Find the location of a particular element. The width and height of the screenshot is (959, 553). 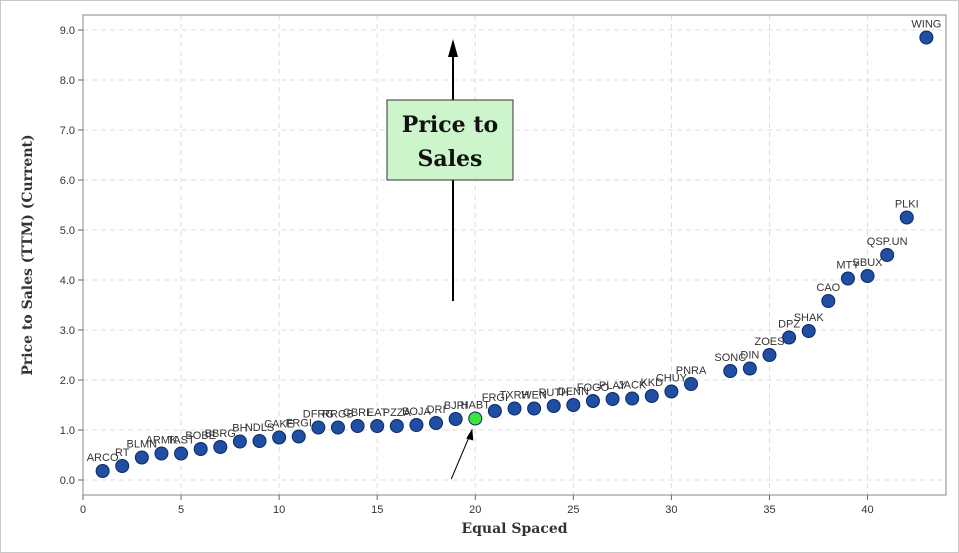

data-point-label: WING is located at coordinates (926, 25).